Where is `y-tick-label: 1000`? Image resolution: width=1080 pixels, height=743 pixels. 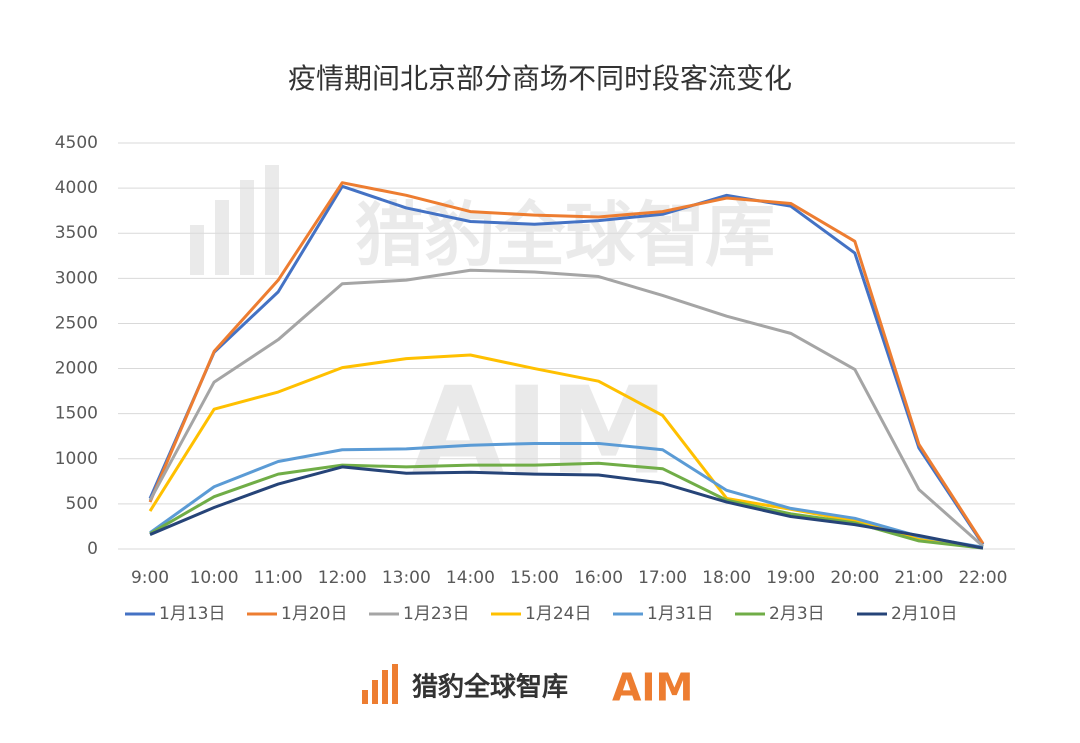
y-tick-label: 1000 is located at coordinates (76, 459).